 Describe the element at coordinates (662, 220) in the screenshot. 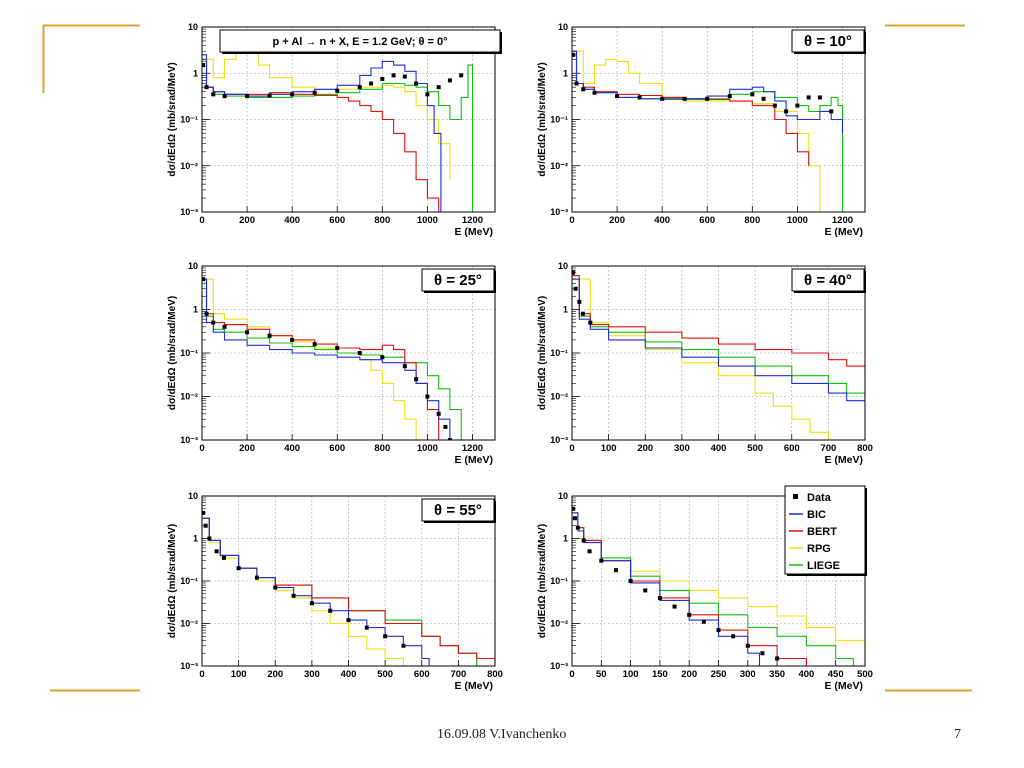

I see `x-tick-label: 400` at that location.